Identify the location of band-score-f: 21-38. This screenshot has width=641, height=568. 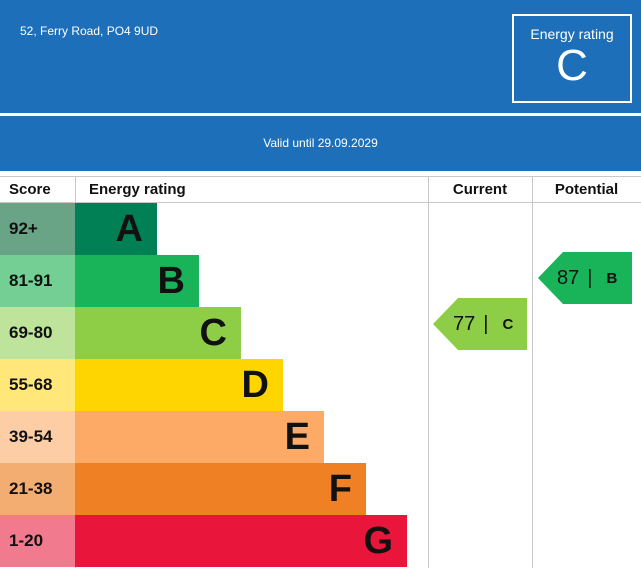
(37, 489).